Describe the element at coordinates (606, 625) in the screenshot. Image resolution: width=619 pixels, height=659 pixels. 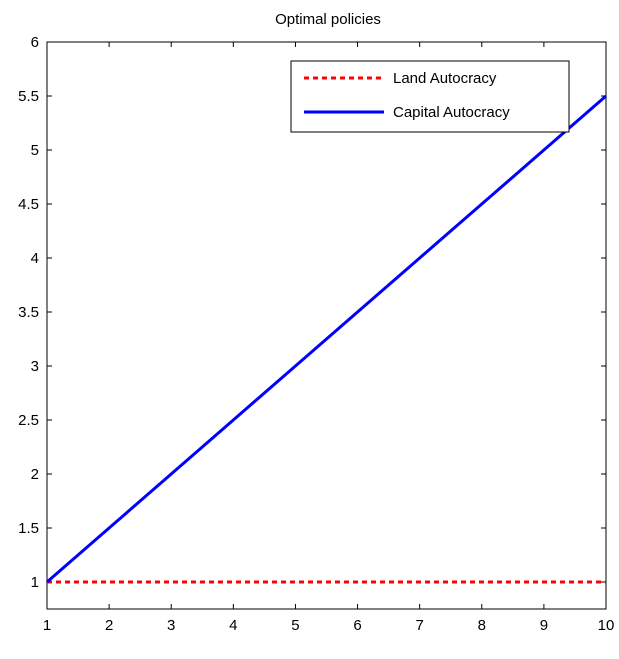
I see `x-tick-label: 10` at that location.